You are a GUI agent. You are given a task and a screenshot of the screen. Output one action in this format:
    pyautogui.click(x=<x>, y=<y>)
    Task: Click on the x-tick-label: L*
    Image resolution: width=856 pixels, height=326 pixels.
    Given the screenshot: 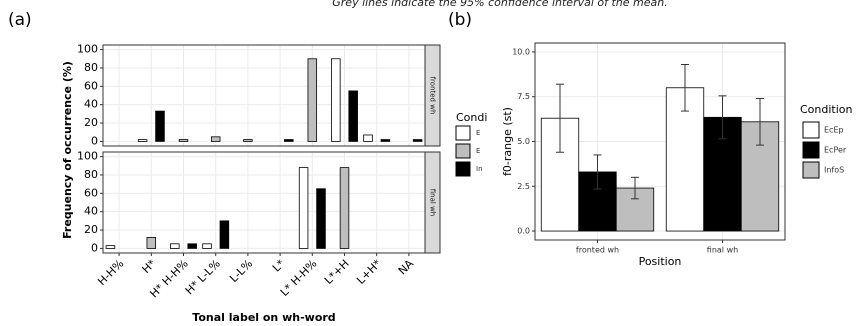 What is the action you would take?
    pyautogui.click(x=279, y=266)
    